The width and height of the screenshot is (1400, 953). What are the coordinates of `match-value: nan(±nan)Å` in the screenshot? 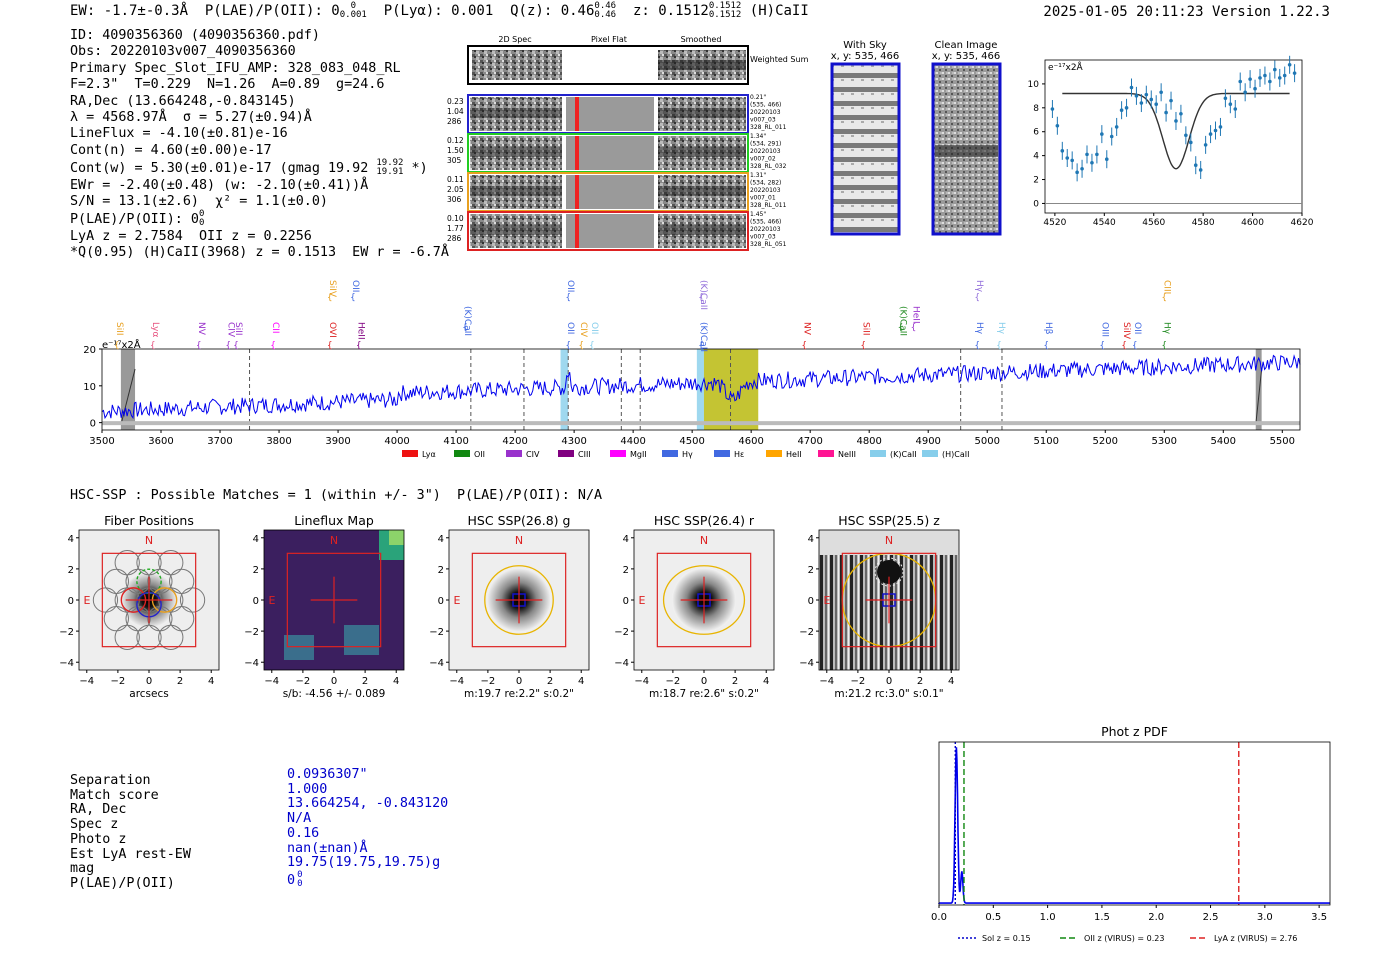 It's located at (327, 848).